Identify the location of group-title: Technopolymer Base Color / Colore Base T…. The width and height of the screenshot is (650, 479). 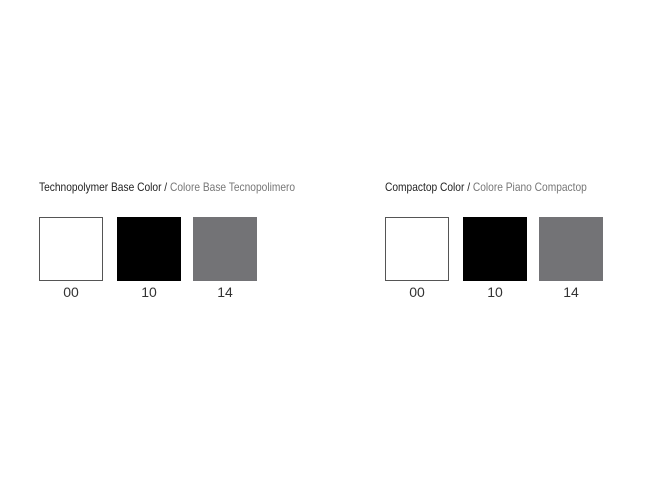
(167, 187).